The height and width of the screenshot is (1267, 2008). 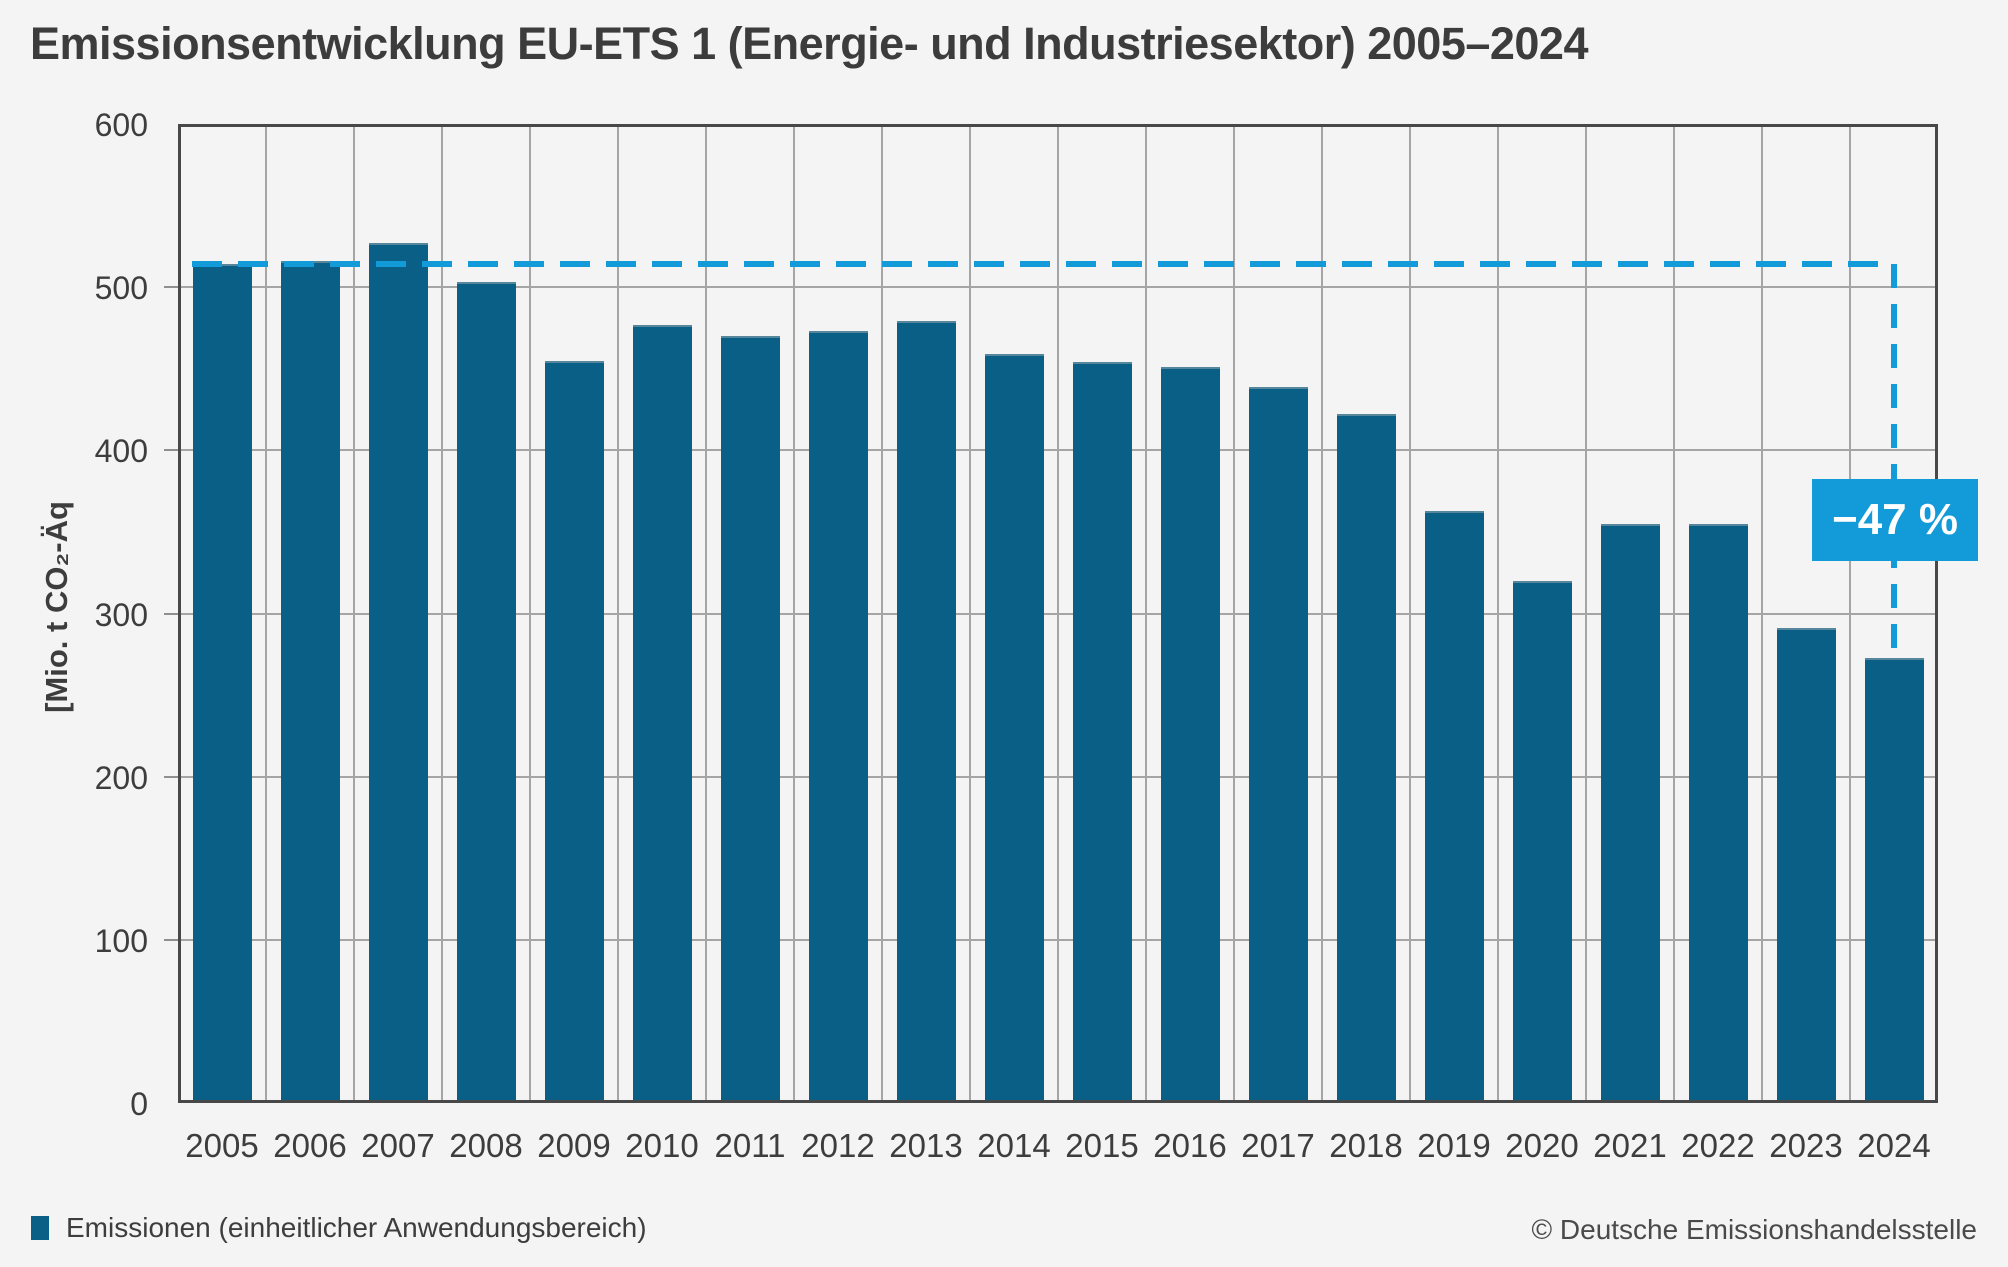 What do you see at coordinates (1278, 1145) in the screenshot?
I see `x-tick-label-2017: 2017` at bounding box center [1278, 1145].